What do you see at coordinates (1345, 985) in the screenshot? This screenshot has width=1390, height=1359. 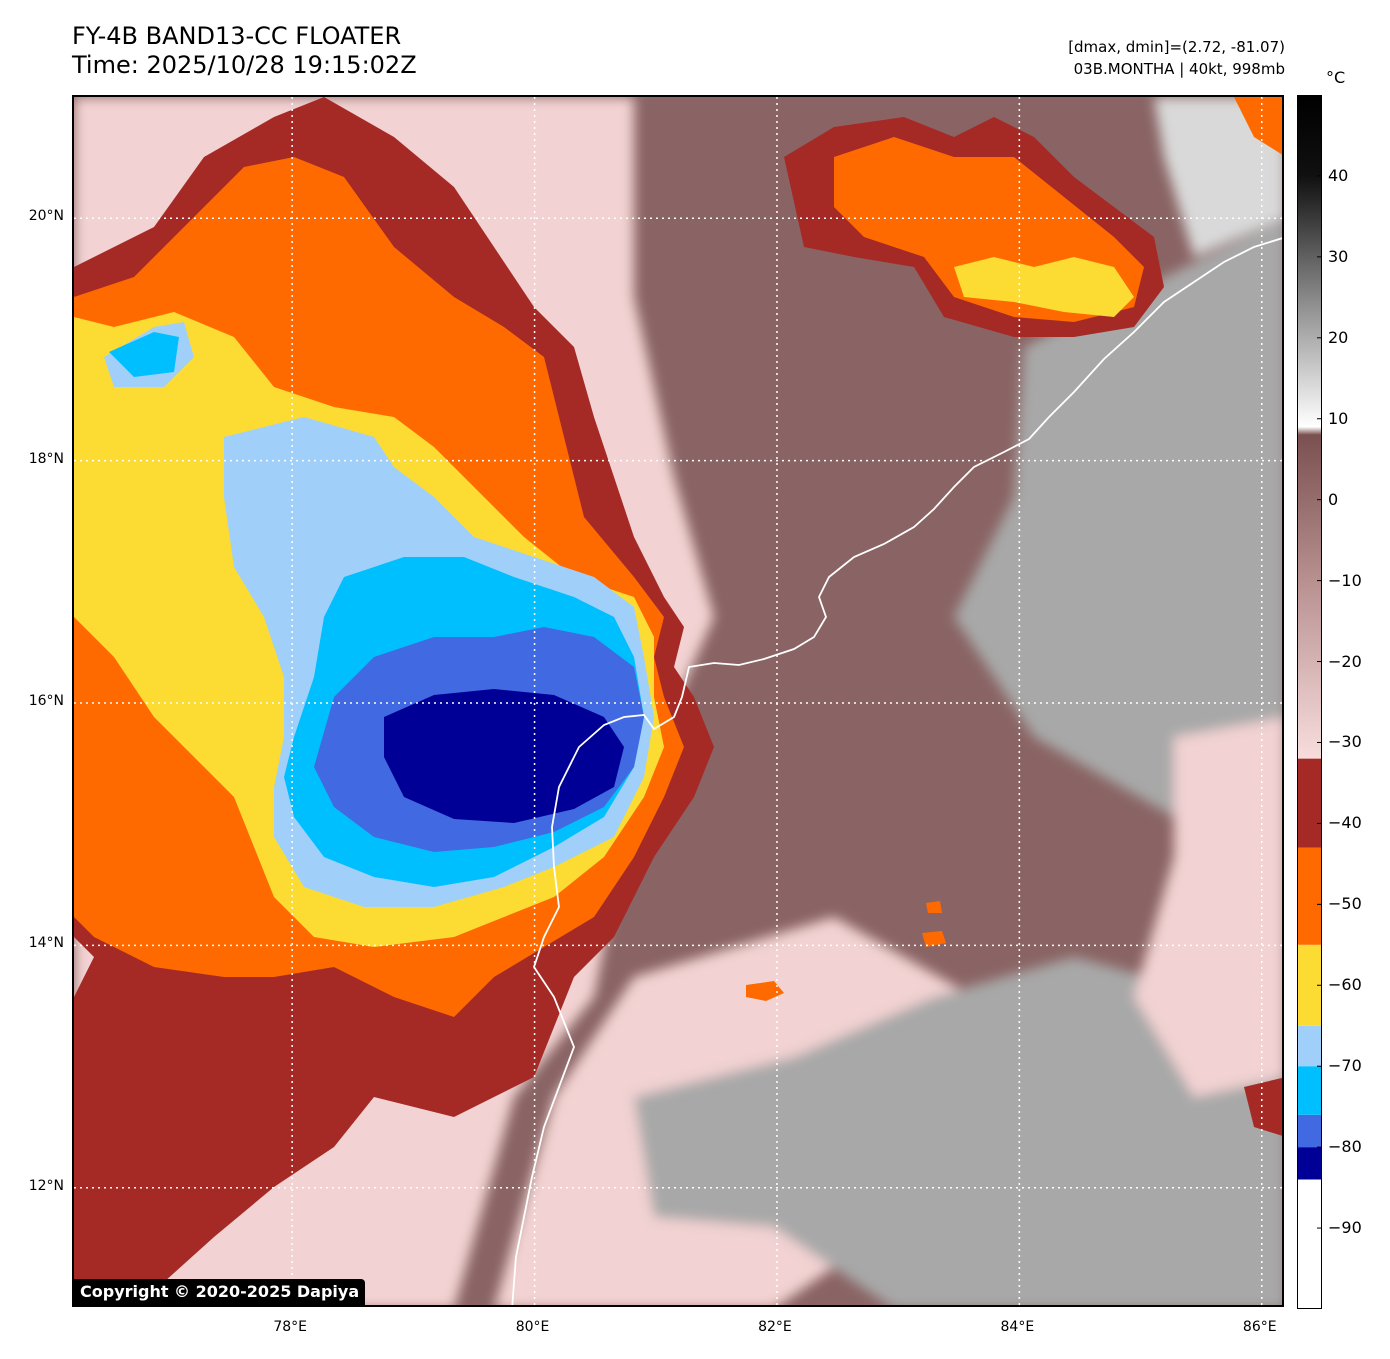 I see `colorbar-tick-label: −60` at bounding box center [1345, 985].